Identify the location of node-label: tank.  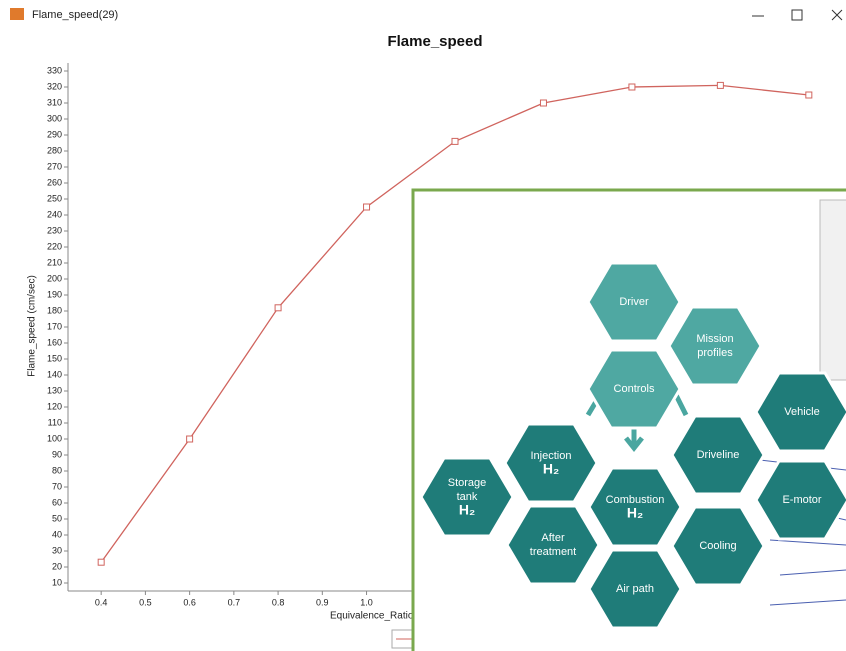
(467, 497).